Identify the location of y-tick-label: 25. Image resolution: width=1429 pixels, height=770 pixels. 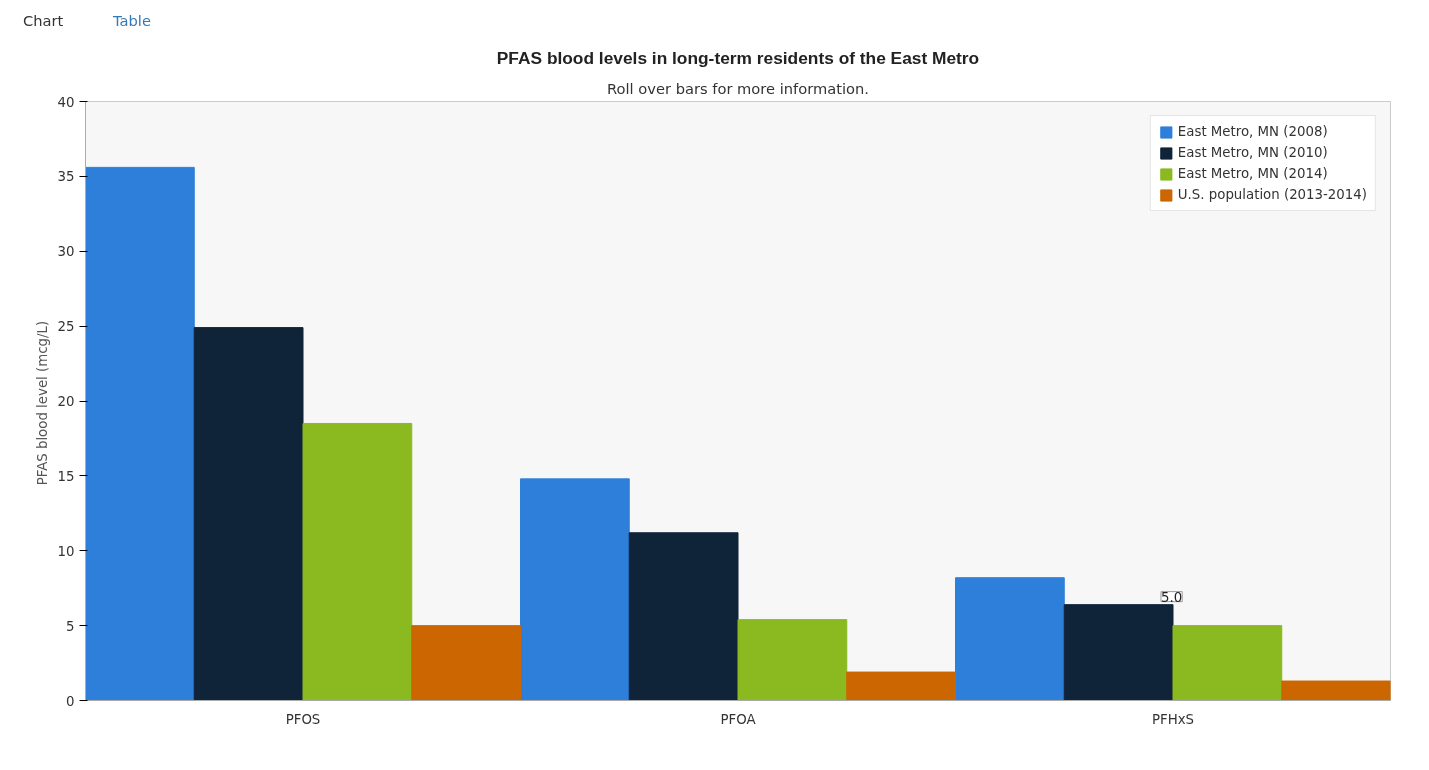
(66, 327).